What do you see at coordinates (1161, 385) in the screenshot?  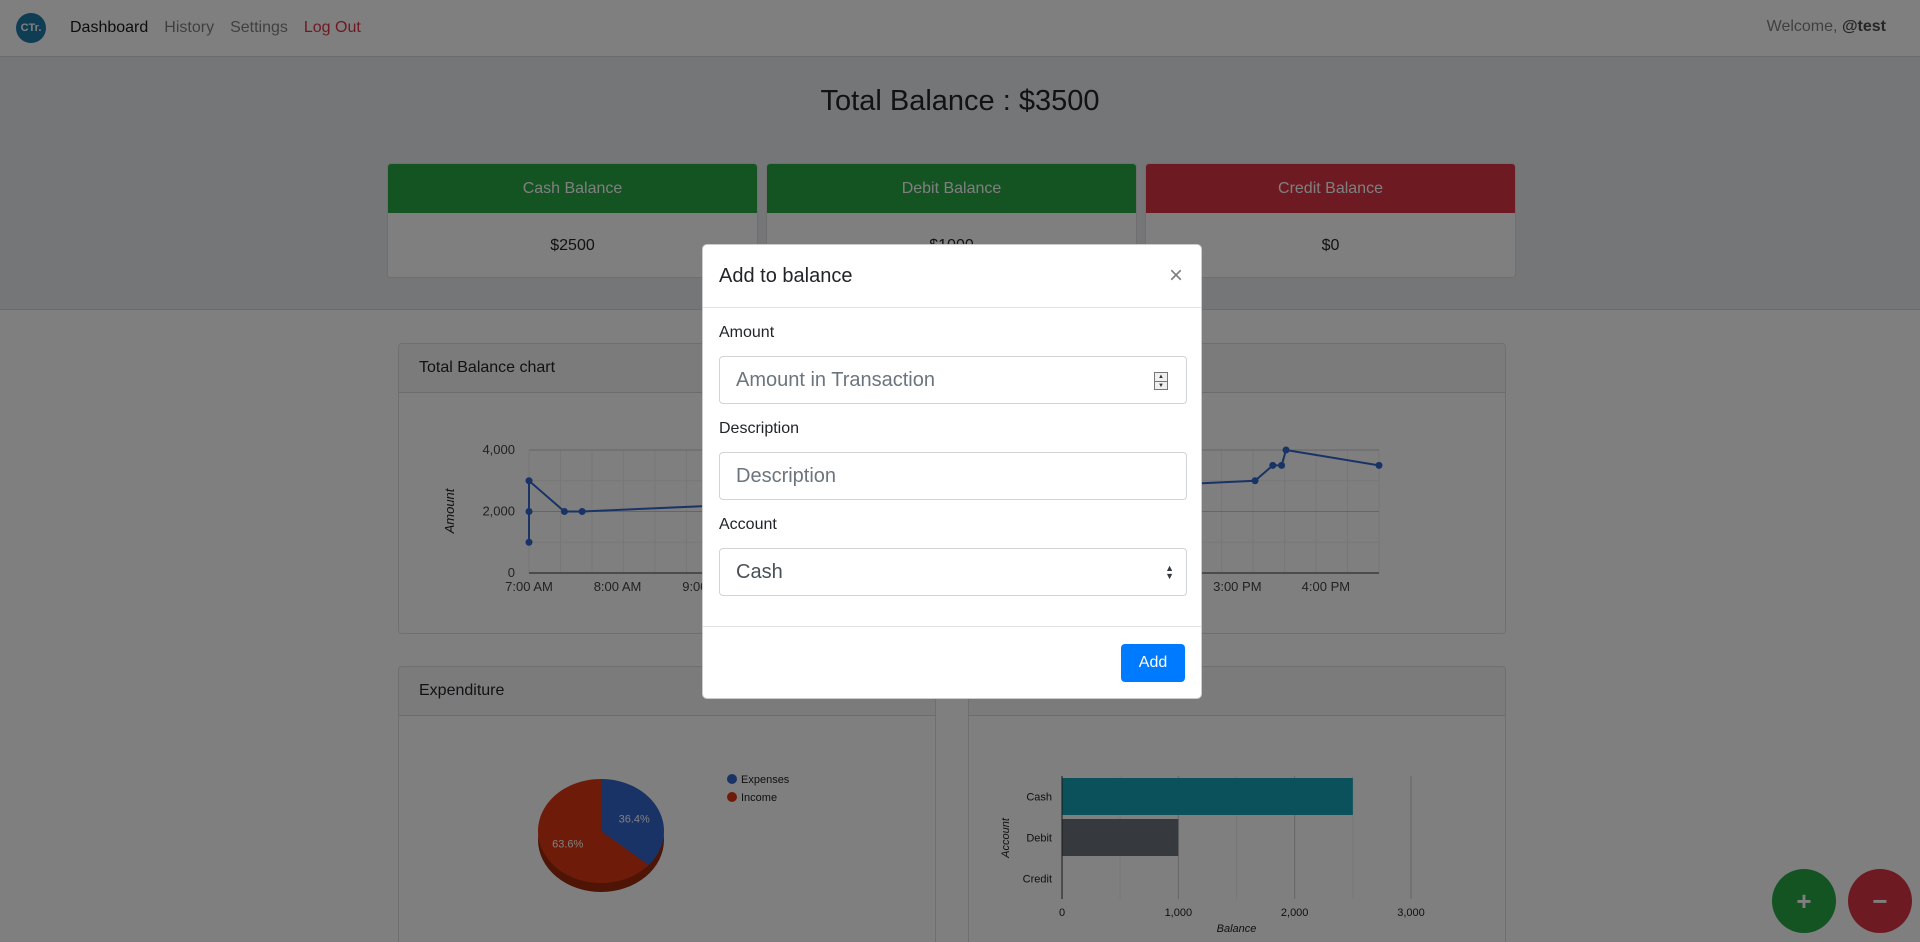 I see `spinner-down-icon: ▼` at bounding box center [1161, 385].